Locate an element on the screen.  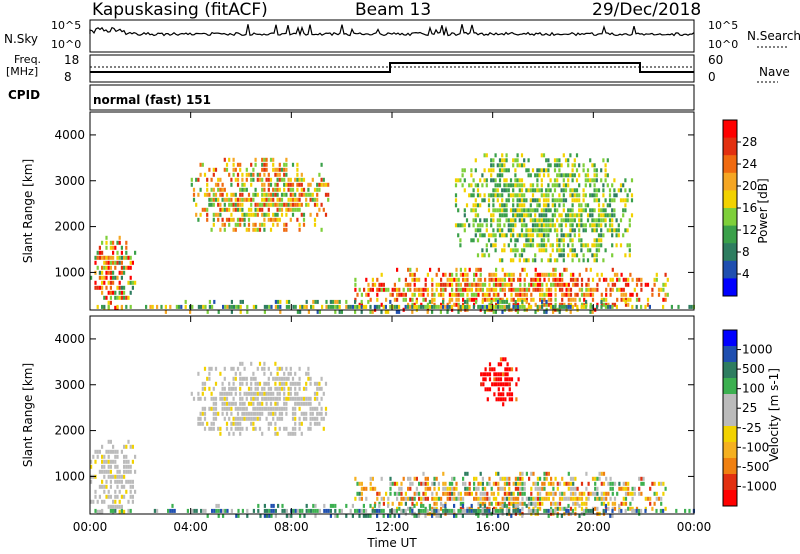
ytick-label: 4000 is located at coordinates (69, 339).